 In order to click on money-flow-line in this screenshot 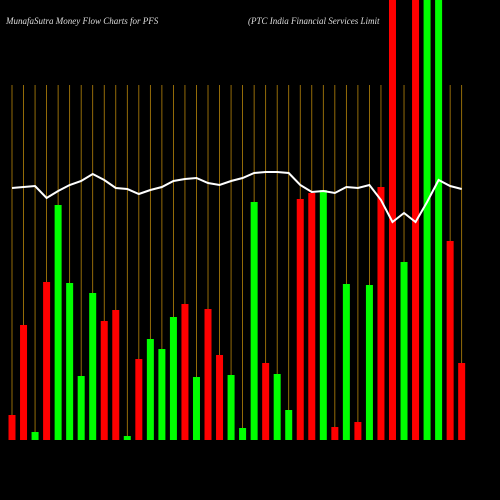, I will do `click(236, 197)`.